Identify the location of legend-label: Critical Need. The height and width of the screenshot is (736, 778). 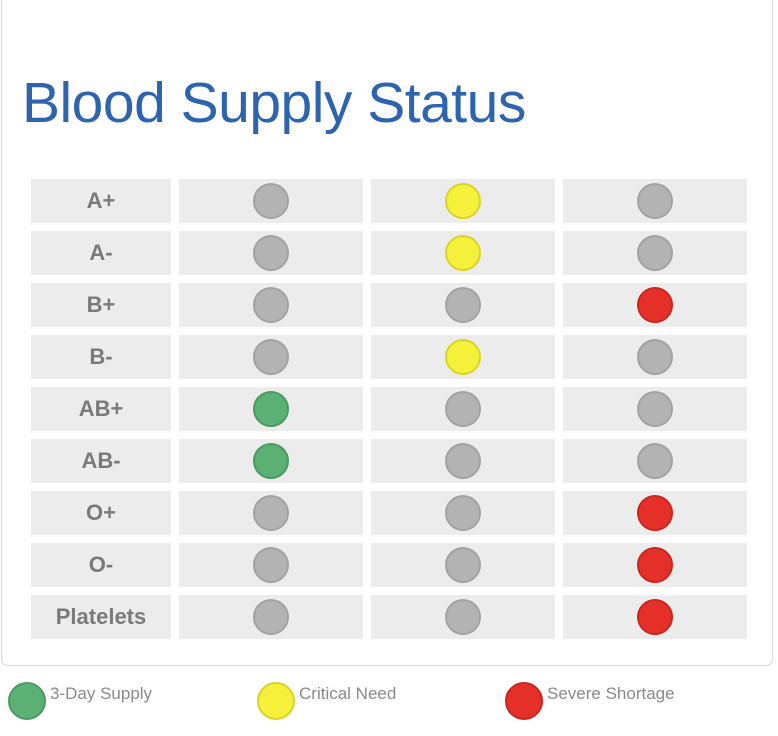
(348, 693).